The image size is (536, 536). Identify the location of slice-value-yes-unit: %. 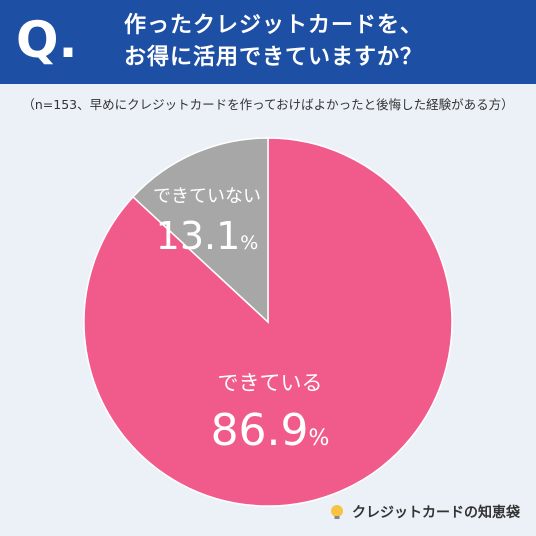
(319, 438).